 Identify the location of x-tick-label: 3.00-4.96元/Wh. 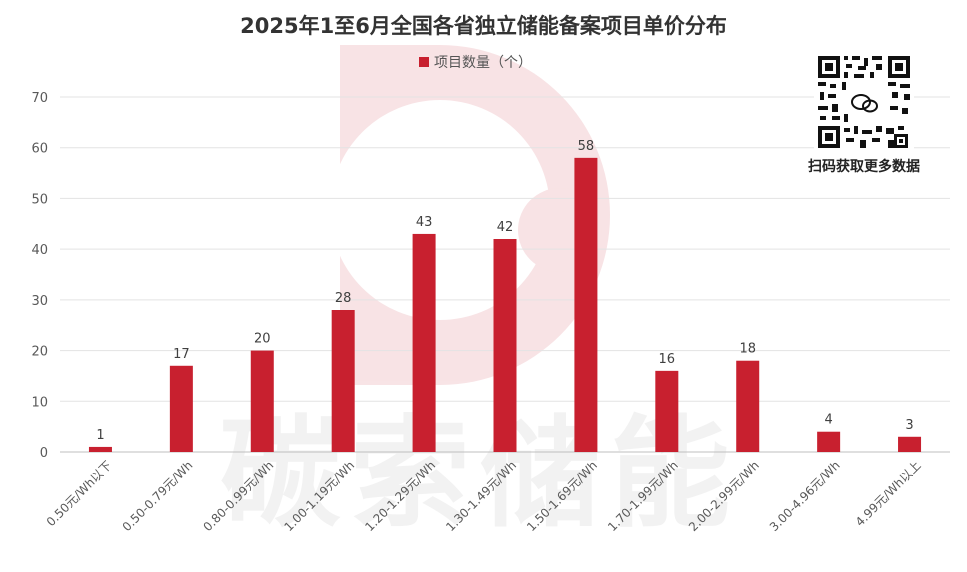
(805, 496).